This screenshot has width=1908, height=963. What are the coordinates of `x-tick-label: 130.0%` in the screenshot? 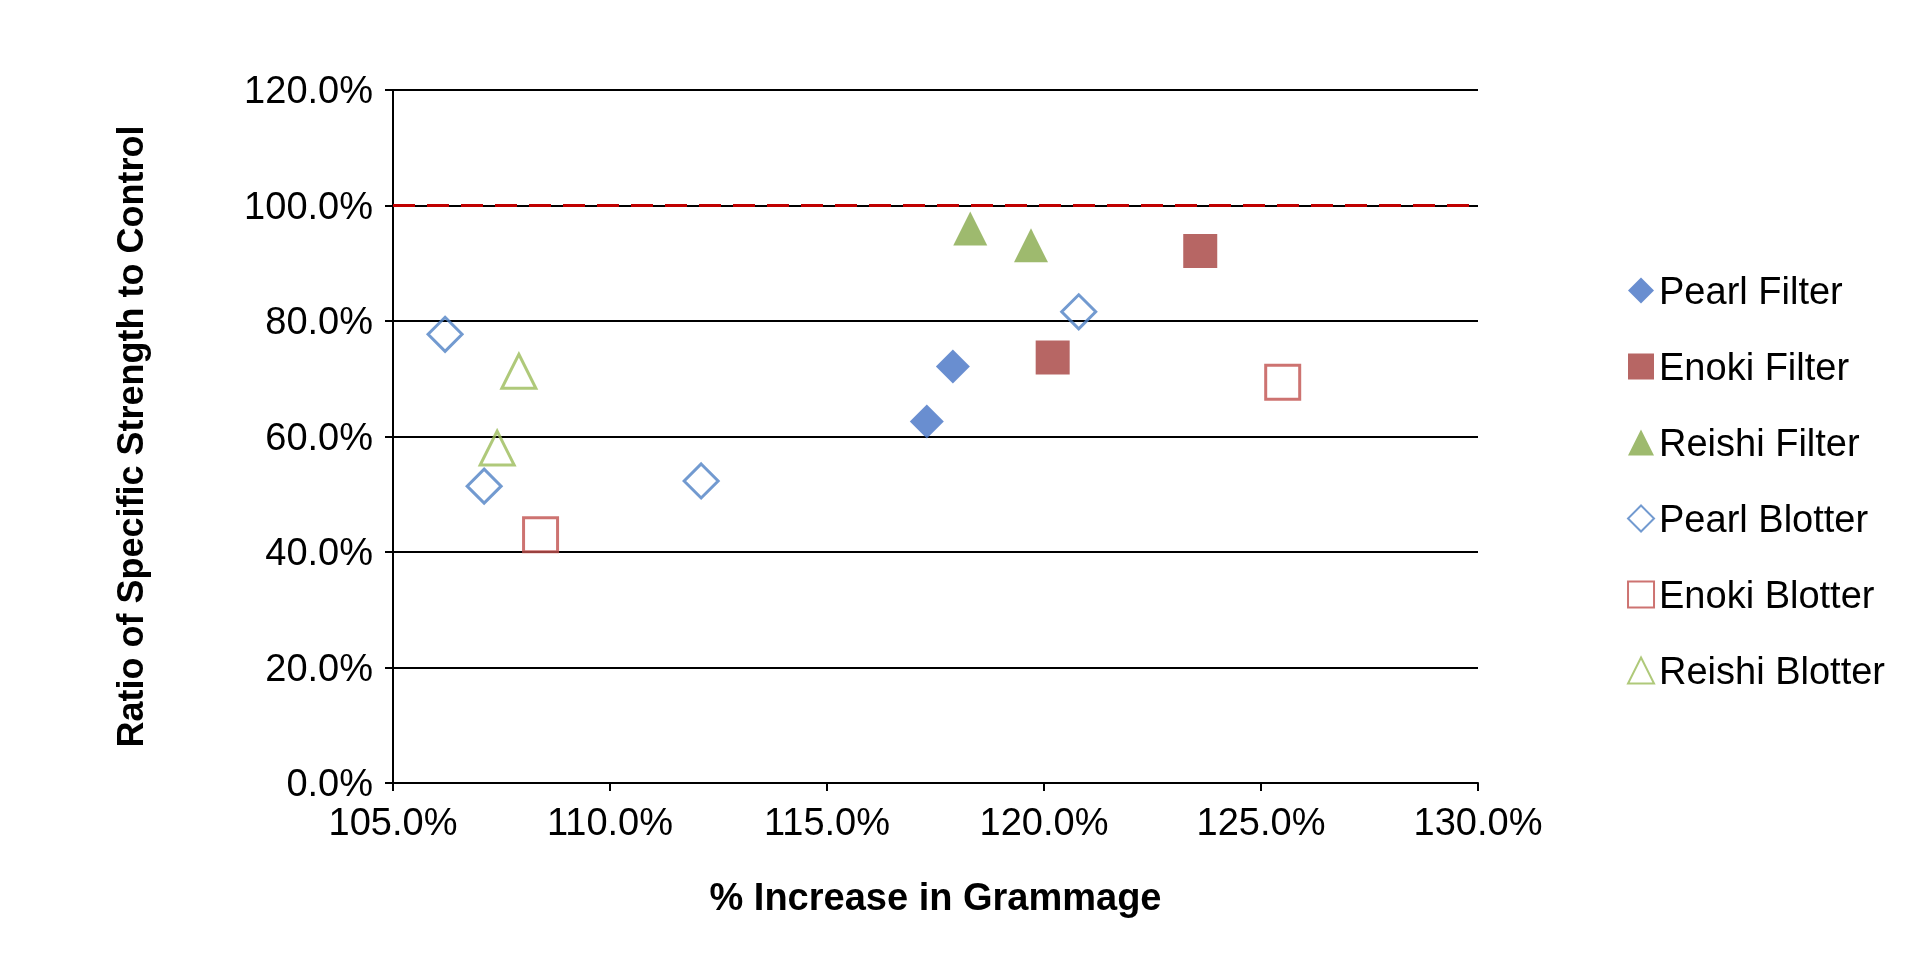 It's located at (1478, 822).